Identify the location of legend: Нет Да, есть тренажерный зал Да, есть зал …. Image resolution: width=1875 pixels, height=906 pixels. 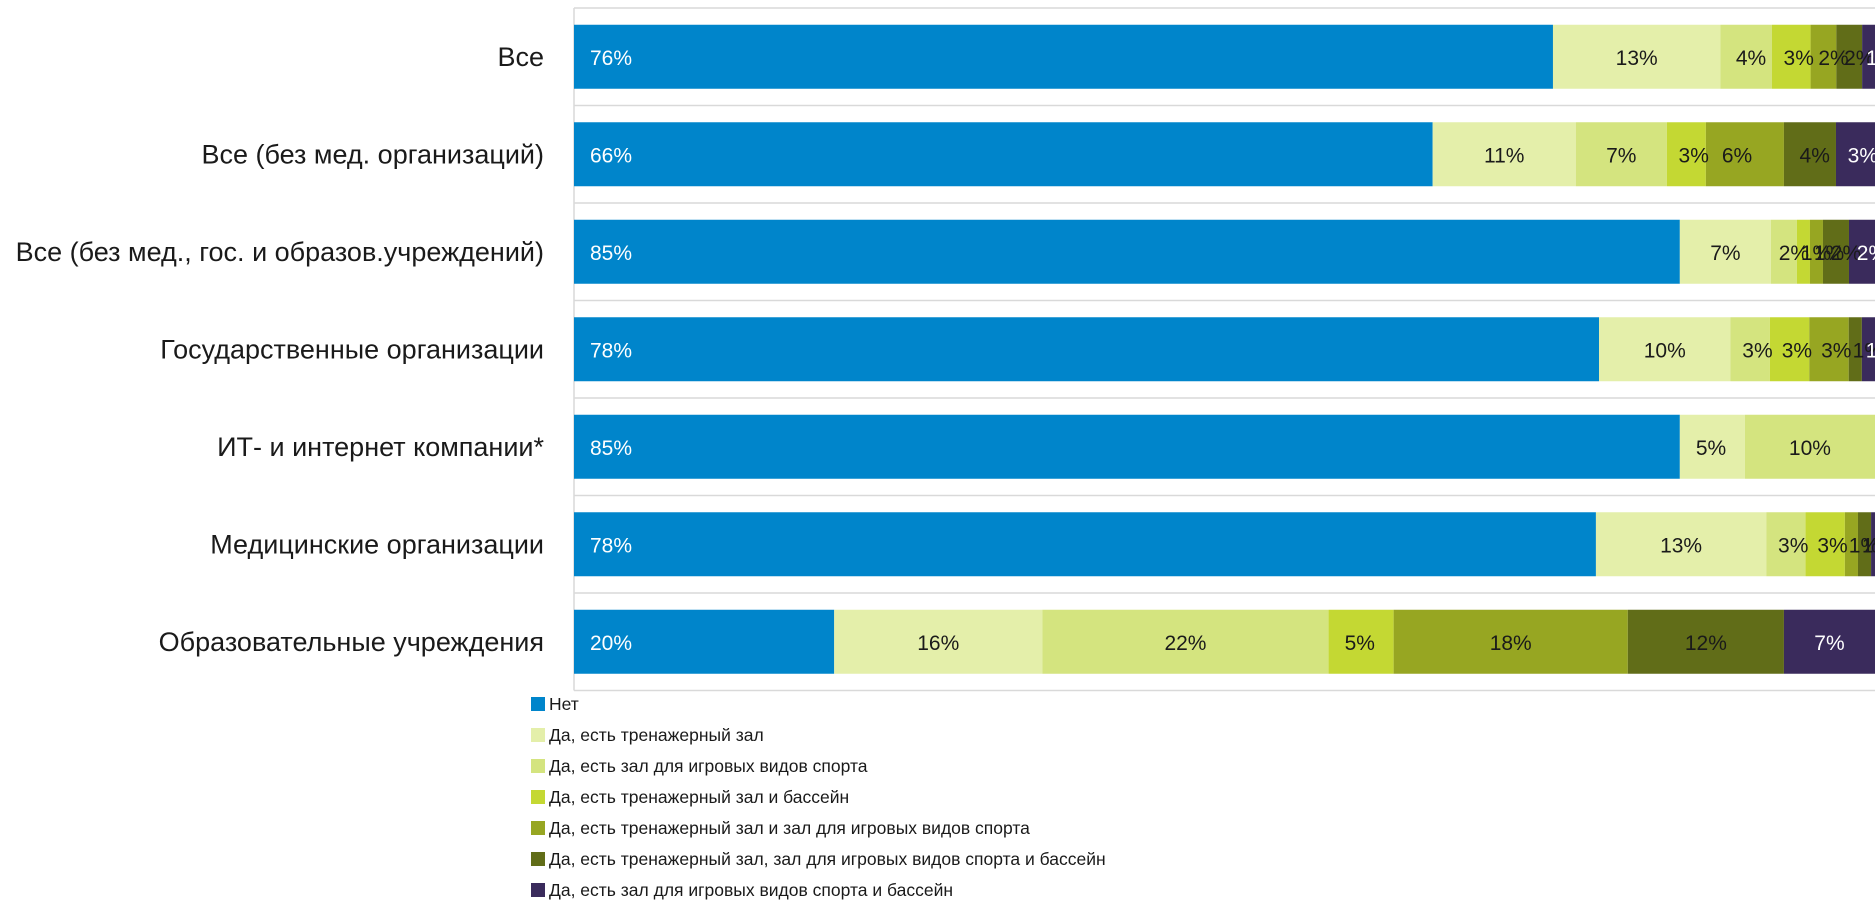
(818, 797).